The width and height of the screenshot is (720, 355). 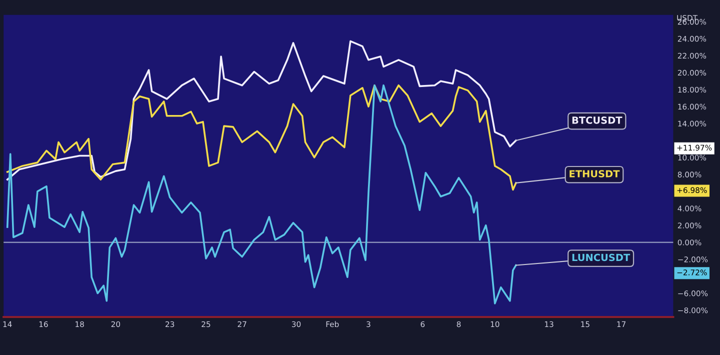 What do you see at coordinates (595, 174) in the screenshot?
I see `text: ETHUSDT` at bounding box center [595, 174].